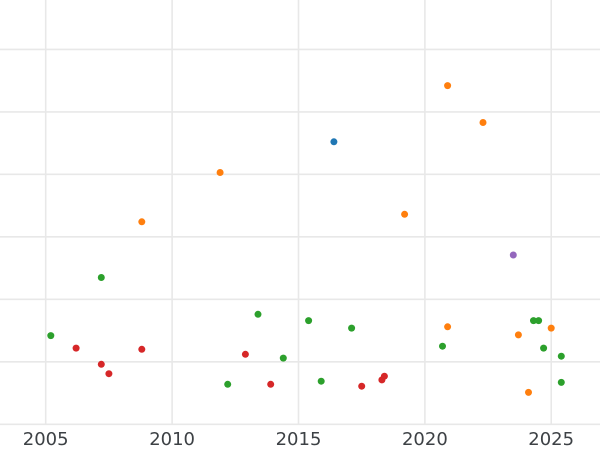 This screenshot has height=450, width=600. I want to click on x-tick-label: 2010, so click(172, 439).